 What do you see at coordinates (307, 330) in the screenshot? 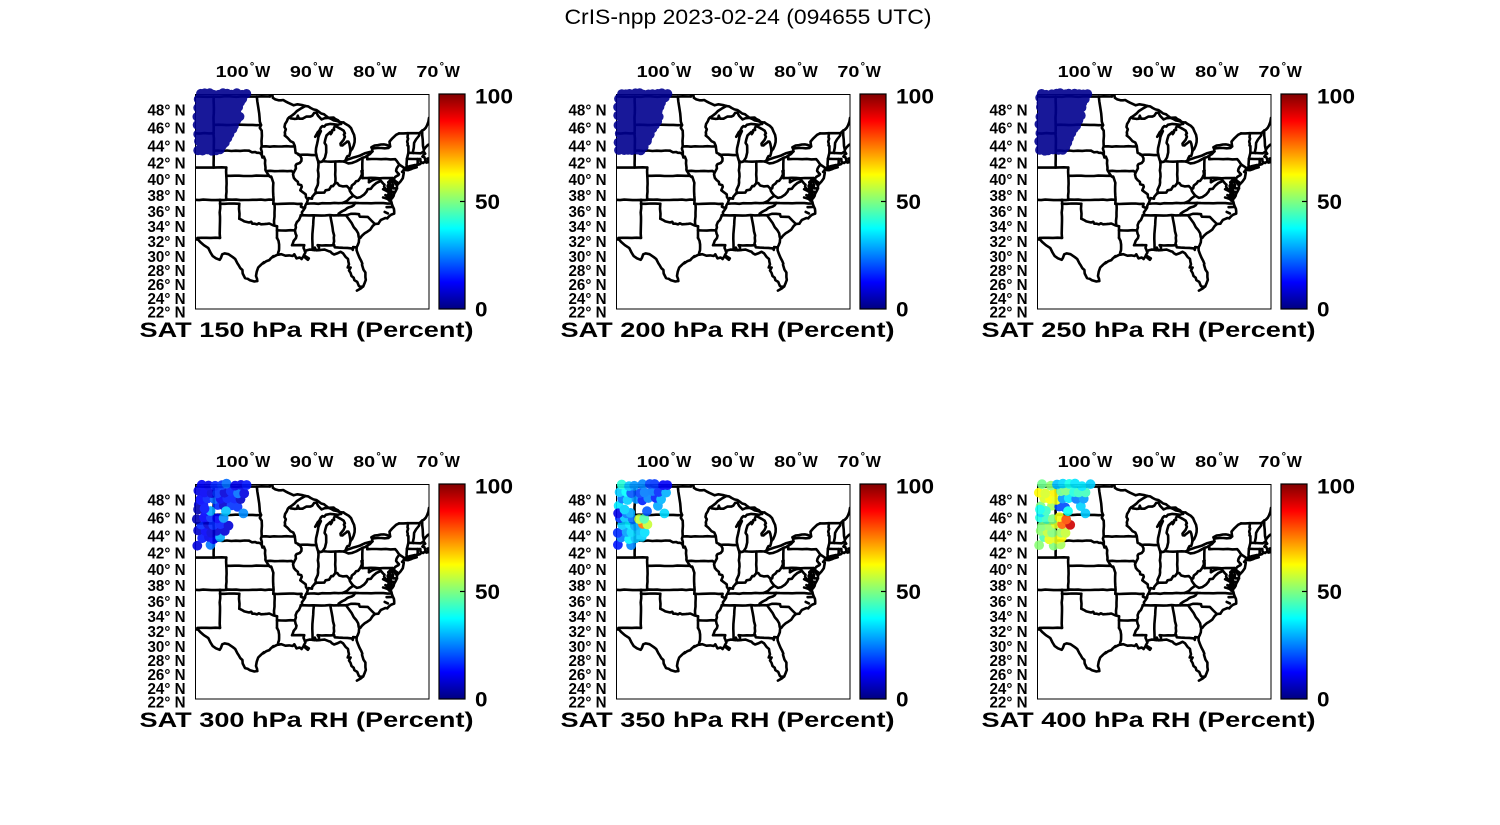
I see `svg-text: SAT 150 hPa RH (Percent)` at bounding box center [307, 330].